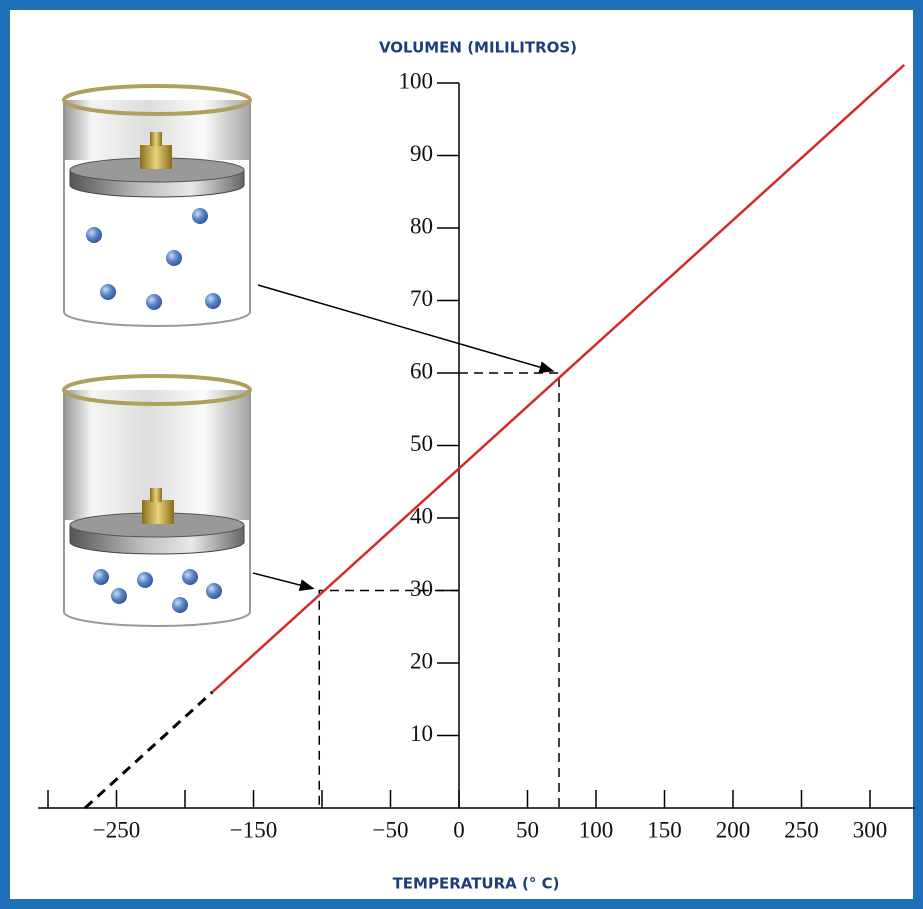  Describe the element at coordinates (664, 829) in the screenshot. I see `x-tick-label: 150` at that location.